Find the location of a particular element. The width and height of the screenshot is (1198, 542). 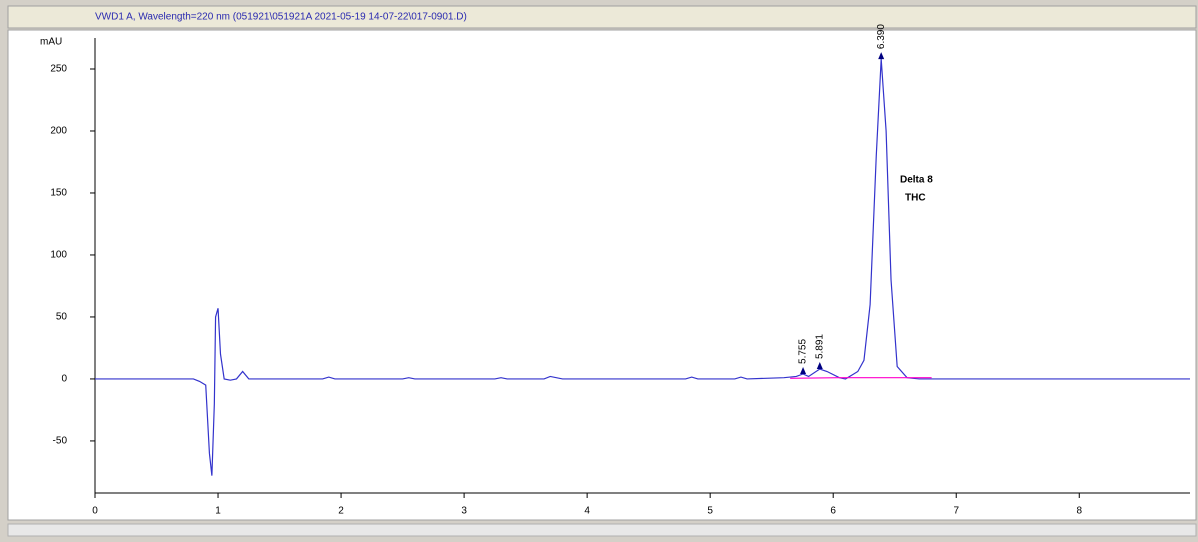

y-tick-label: 50 is located at coordinates (62, 317).